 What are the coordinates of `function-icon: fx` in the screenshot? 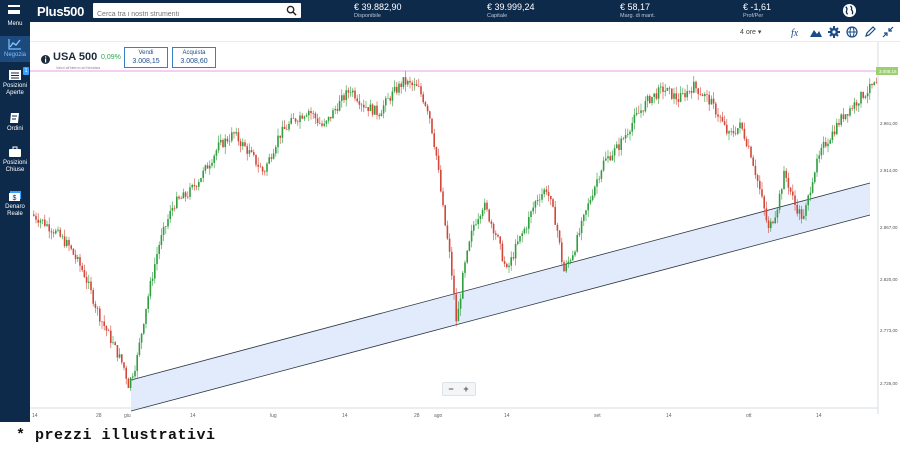 It's located at (796, 32).